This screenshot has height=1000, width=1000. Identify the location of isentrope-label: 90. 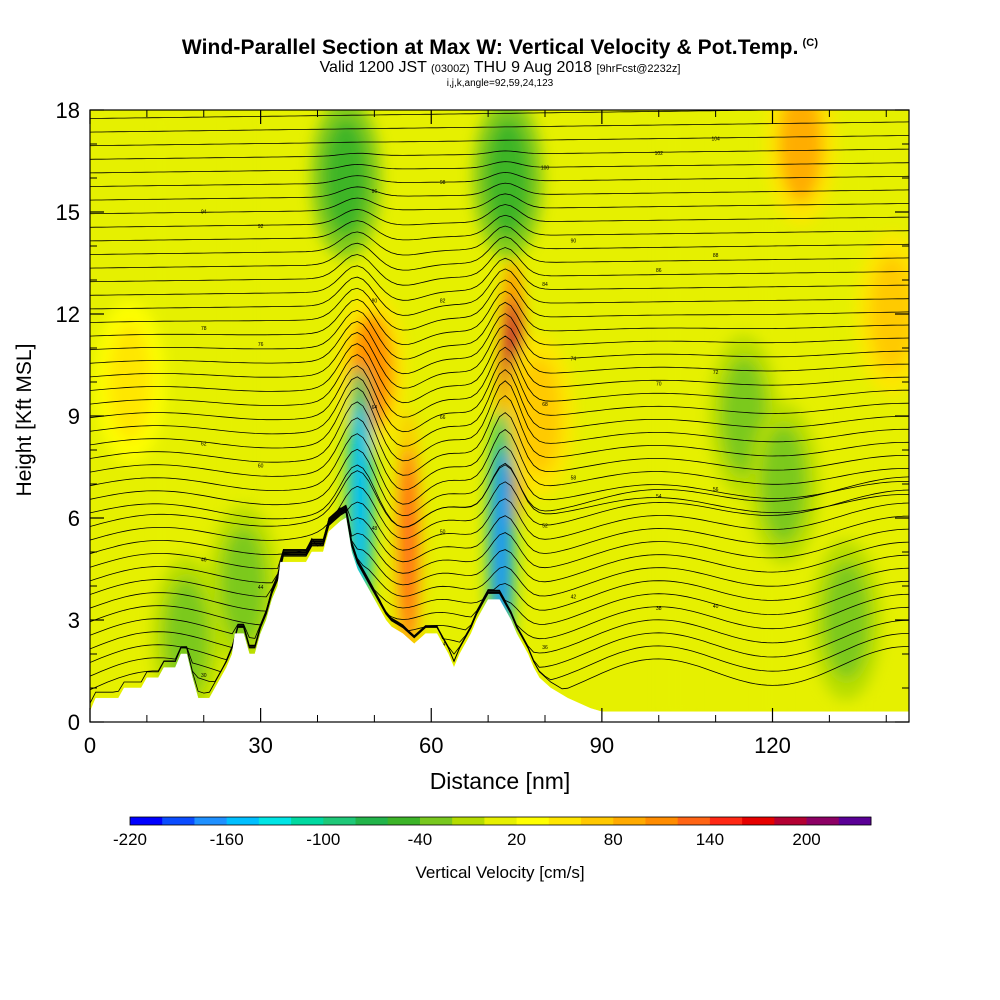
(574, 242).